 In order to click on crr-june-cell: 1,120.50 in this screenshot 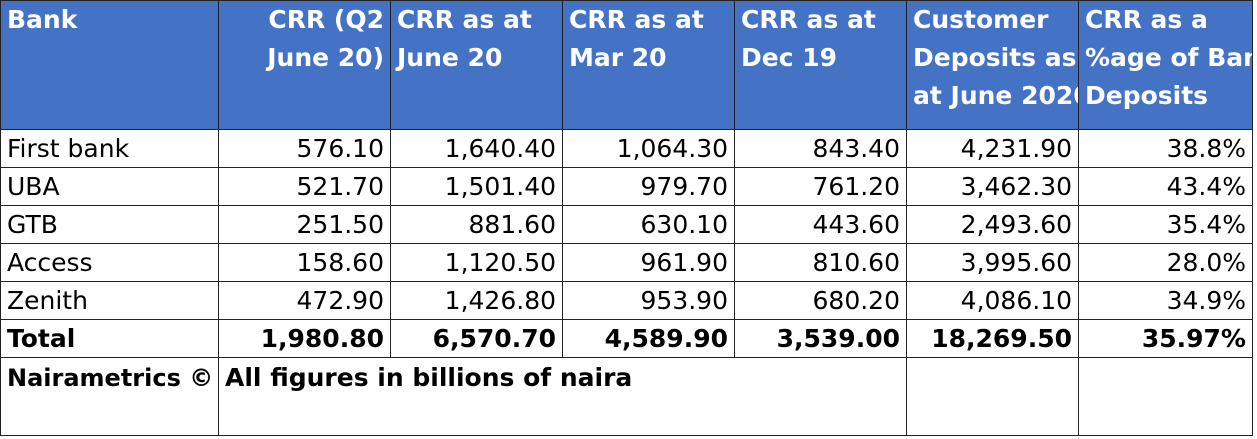, I will do `click(476, 262)`.